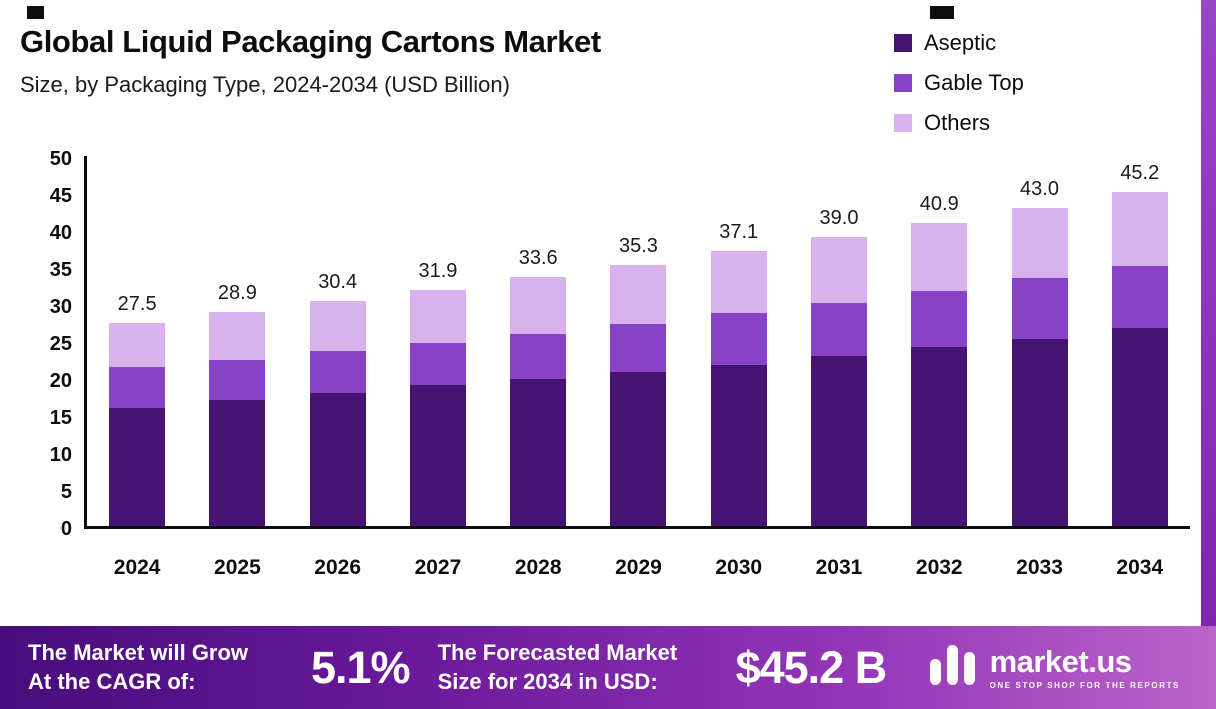 Image resolution: width=1216 pixels, height=709 pixels. I want to click on y-axis-tick-label: 40, so click(60, 233).